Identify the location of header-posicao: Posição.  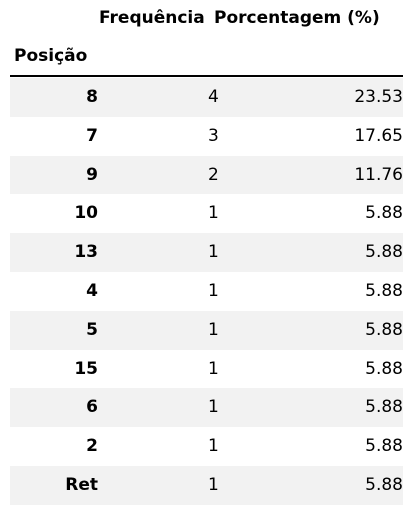
(51, 56).